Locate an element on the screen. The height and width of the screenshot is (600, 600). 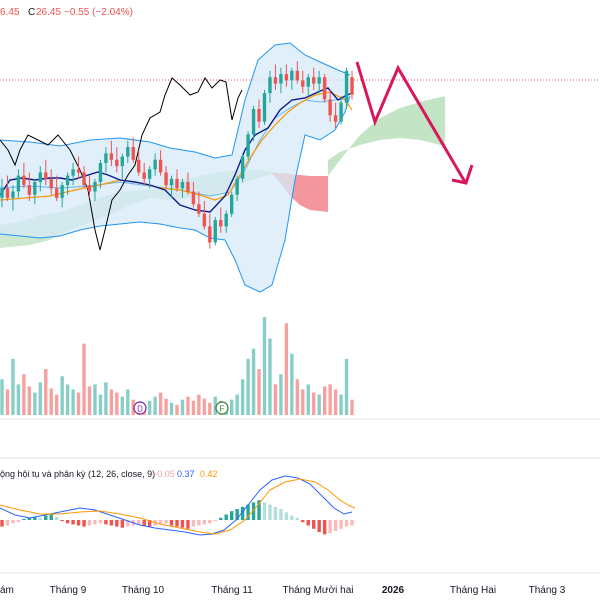
chikou-span is located at coordinates (121, 164).